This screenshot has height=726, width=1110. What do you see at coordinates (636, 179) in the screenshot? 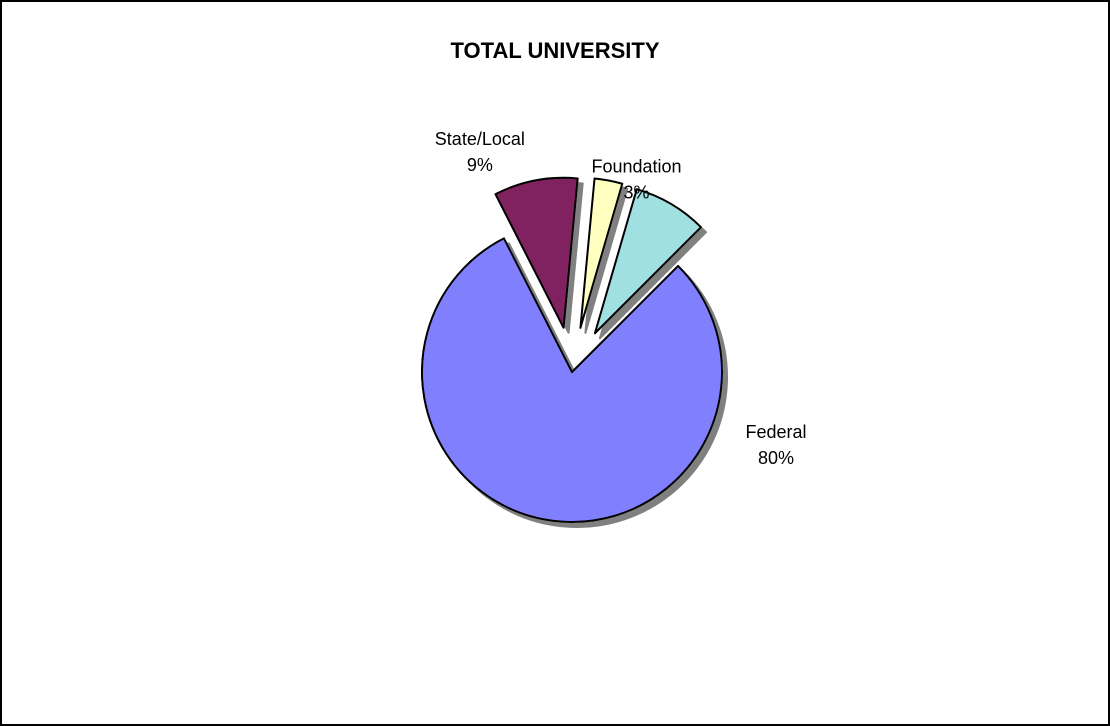
I see `slice-label-foundation: Foundation 3%` at bounding box center [636, 179].